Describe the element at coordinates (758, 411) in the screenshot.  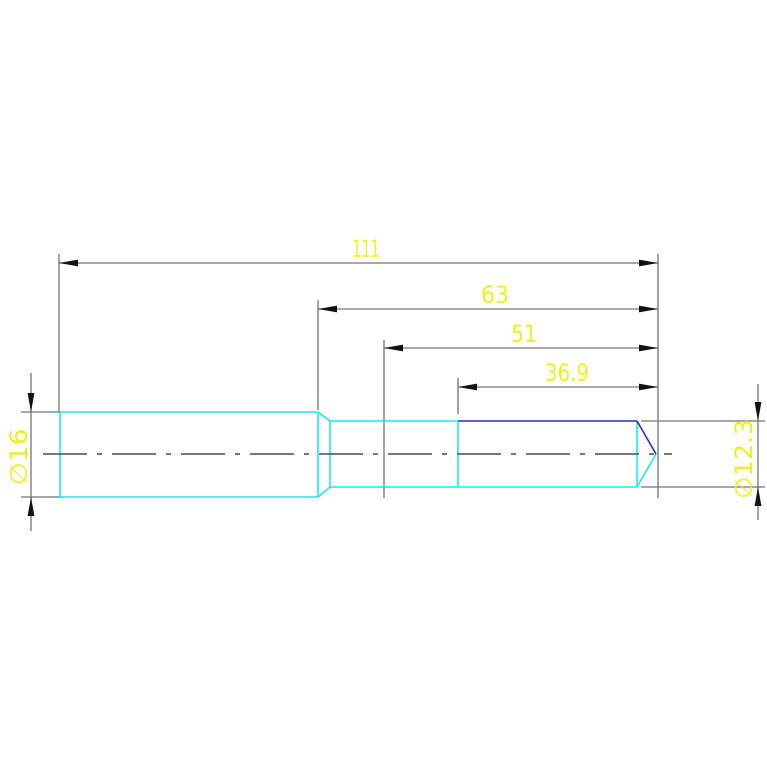
I see `dim-dia-12-3-arrow-top` at that location.